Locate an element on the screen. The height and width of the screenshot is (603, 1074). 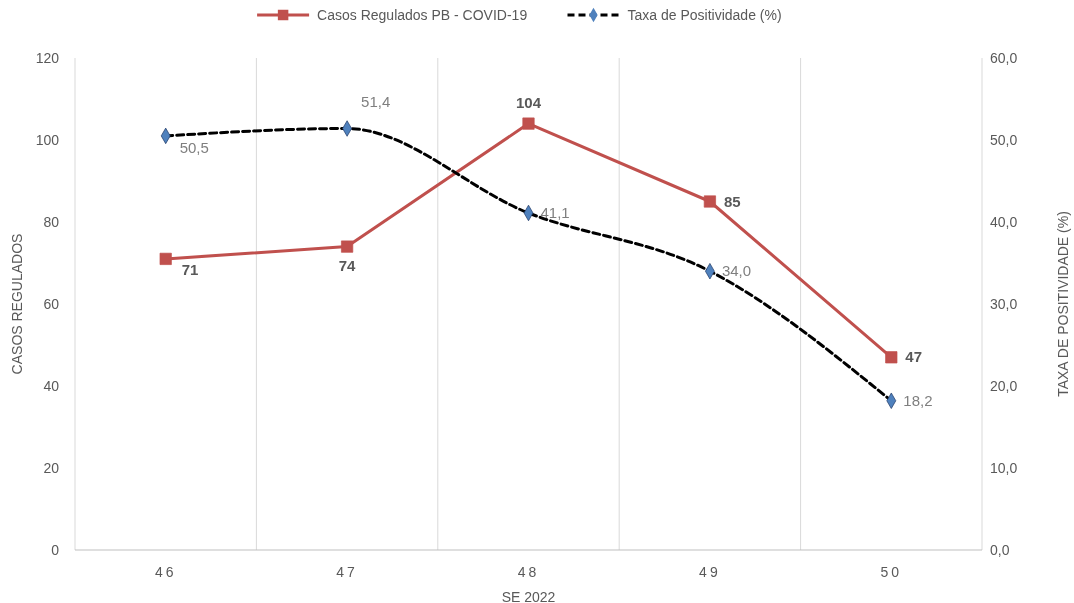
data-label: 85 is located at coordinates (732, 201).